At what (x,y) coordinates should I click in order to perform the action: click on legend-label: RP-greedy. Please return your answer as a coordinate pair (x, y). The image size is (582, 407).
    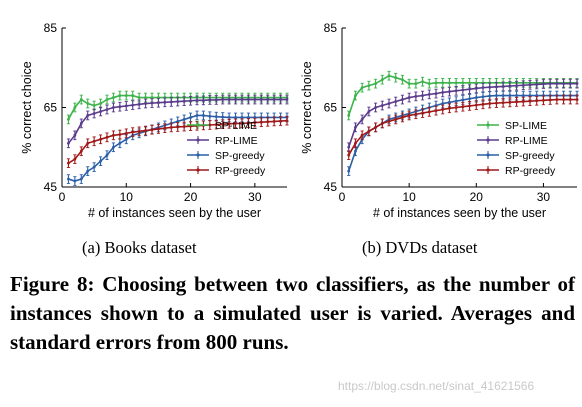
    Looking at the image, I should click on (240, 171).